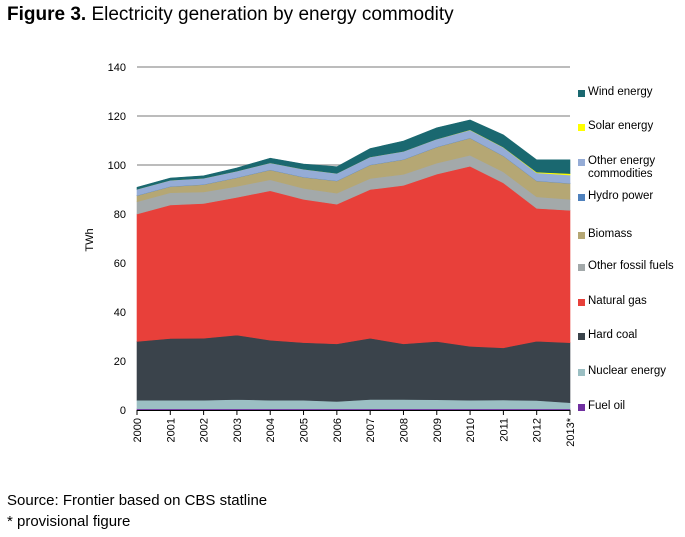 This screenshot has height=537, width=685. What do you see at coordinates (120, 362) in the screenshot?
I see `y-tick-label: 20` at bounding box center [120, 362].